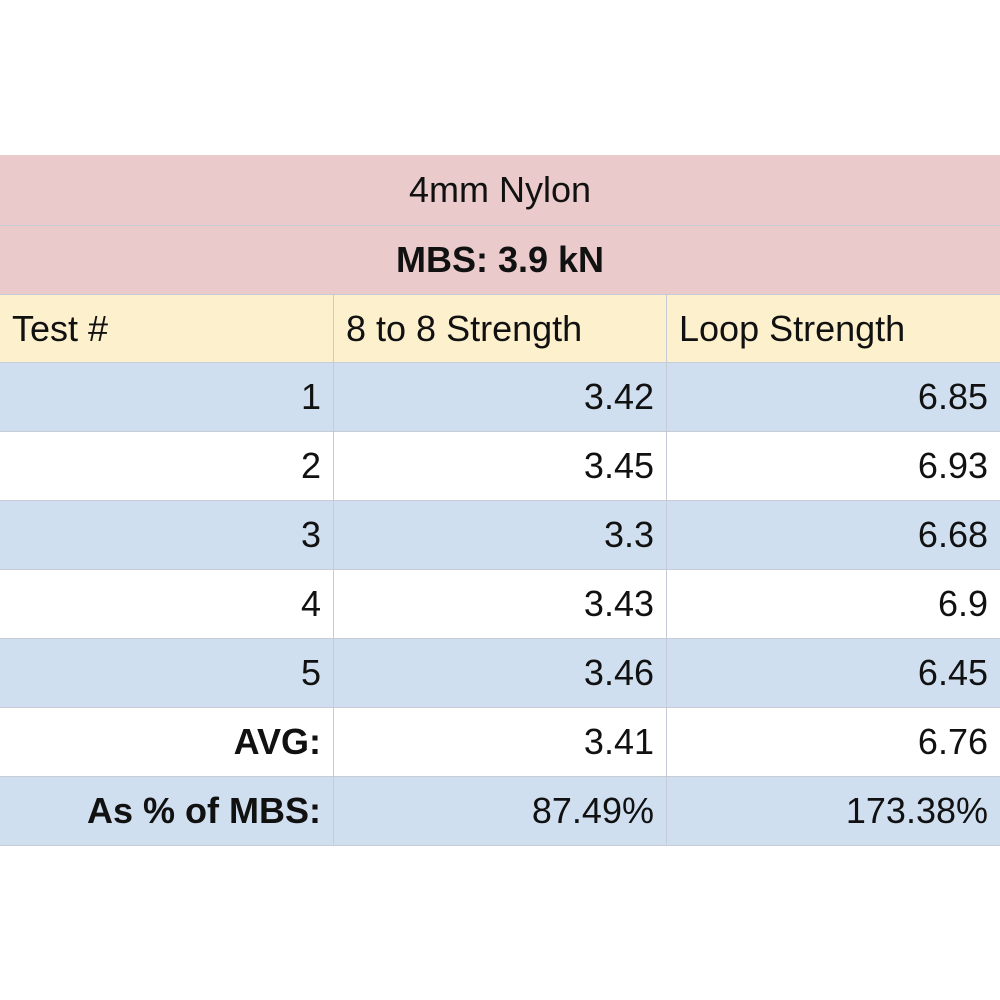 The image size is (1000, 1000). I want to click on row-label: 1, so click(167, 397).